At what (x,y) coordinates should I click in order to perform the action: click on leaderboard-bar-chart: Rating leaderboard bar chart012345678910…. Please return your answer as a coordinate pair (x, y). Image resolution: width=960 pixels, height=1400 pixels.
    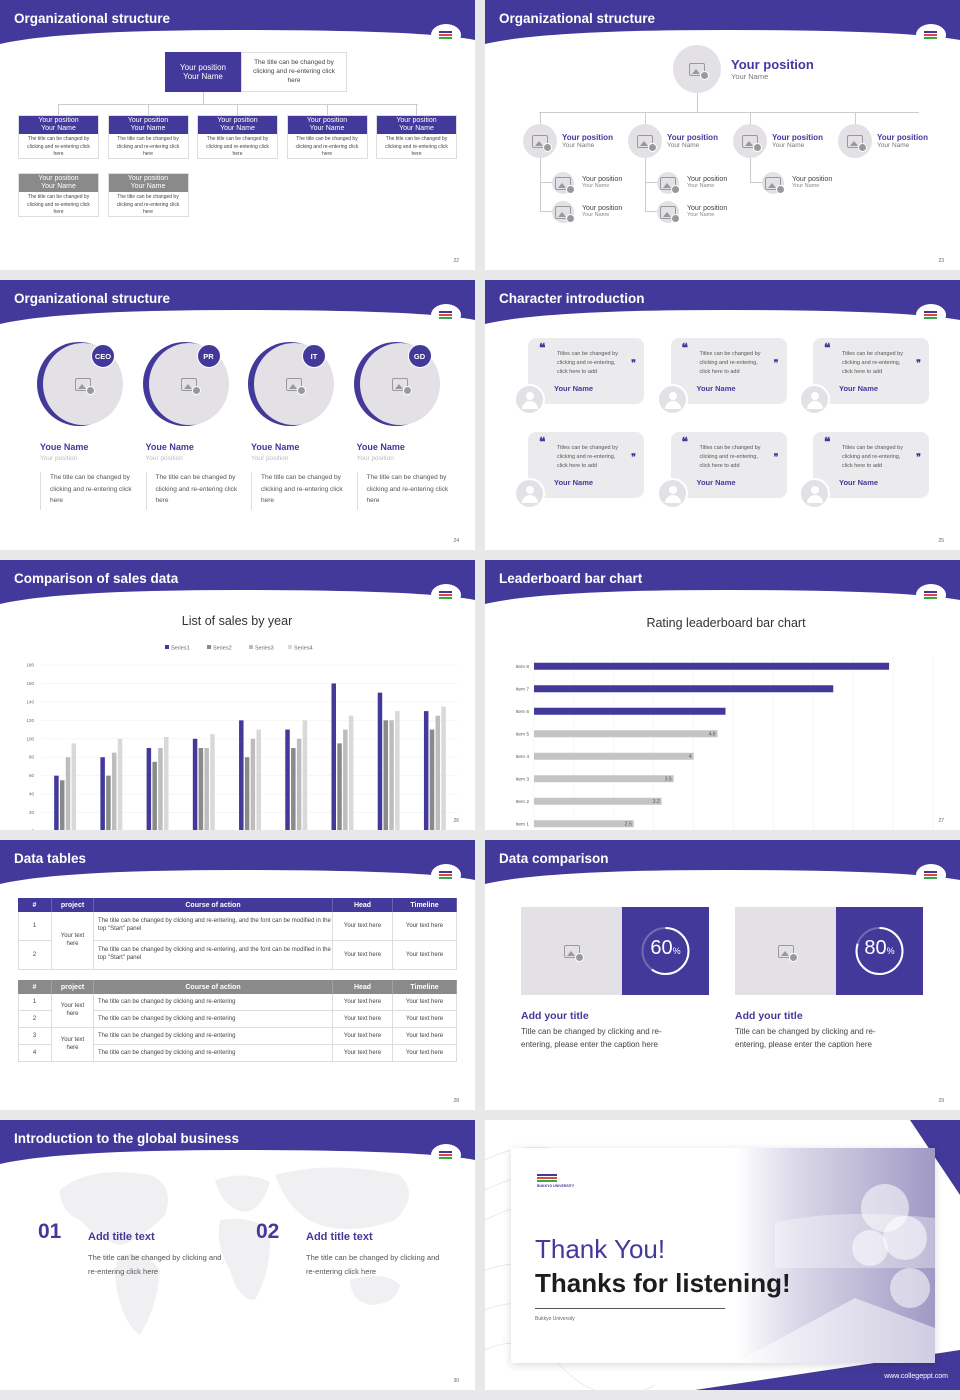
    Looking at the image, I should click on (725, 723).